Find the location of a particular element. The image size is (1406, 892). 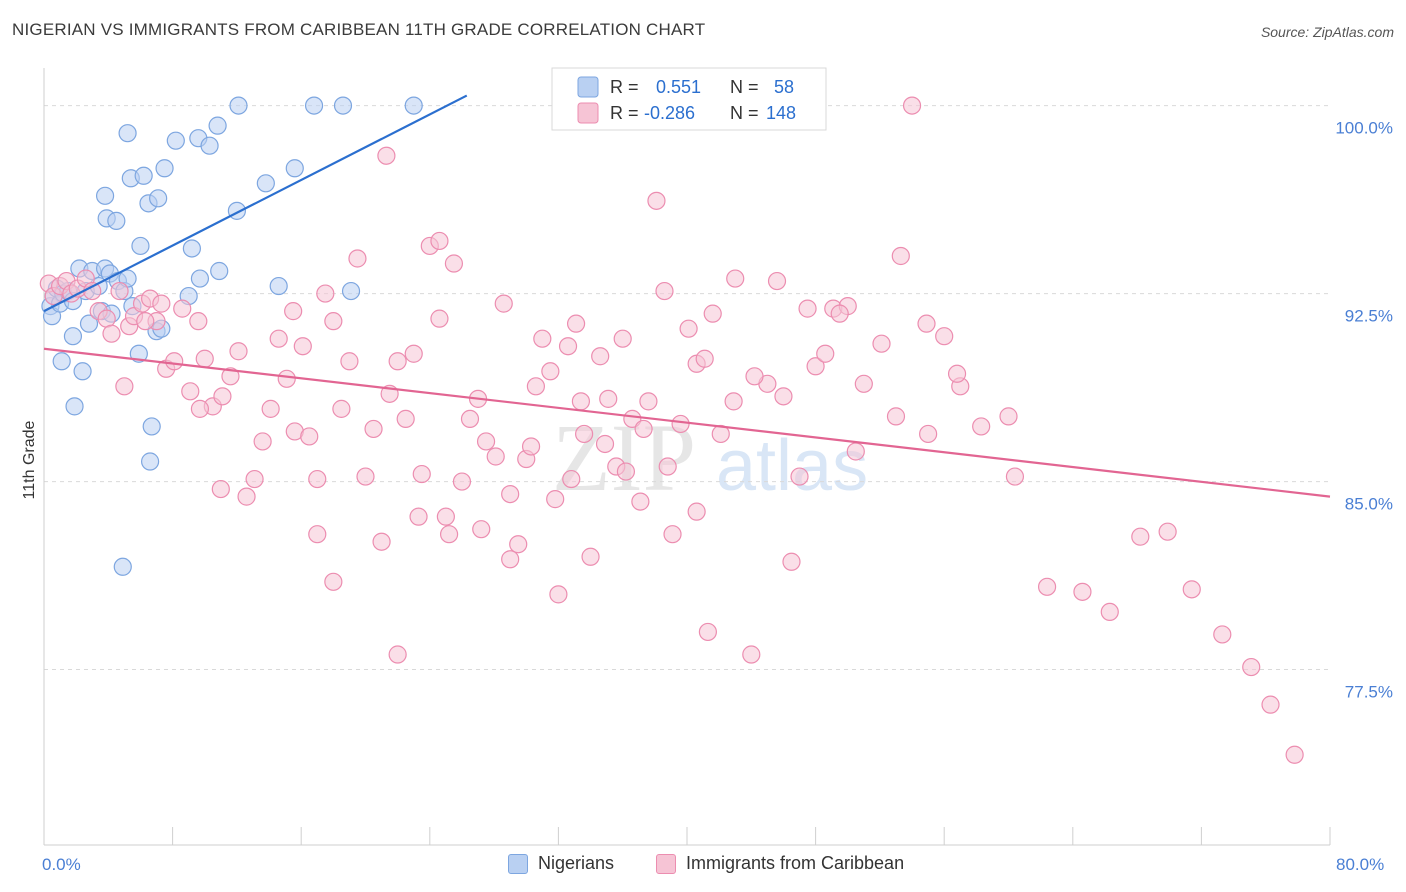

watermark: ZIP atlas is located at coordinates (710, 457).